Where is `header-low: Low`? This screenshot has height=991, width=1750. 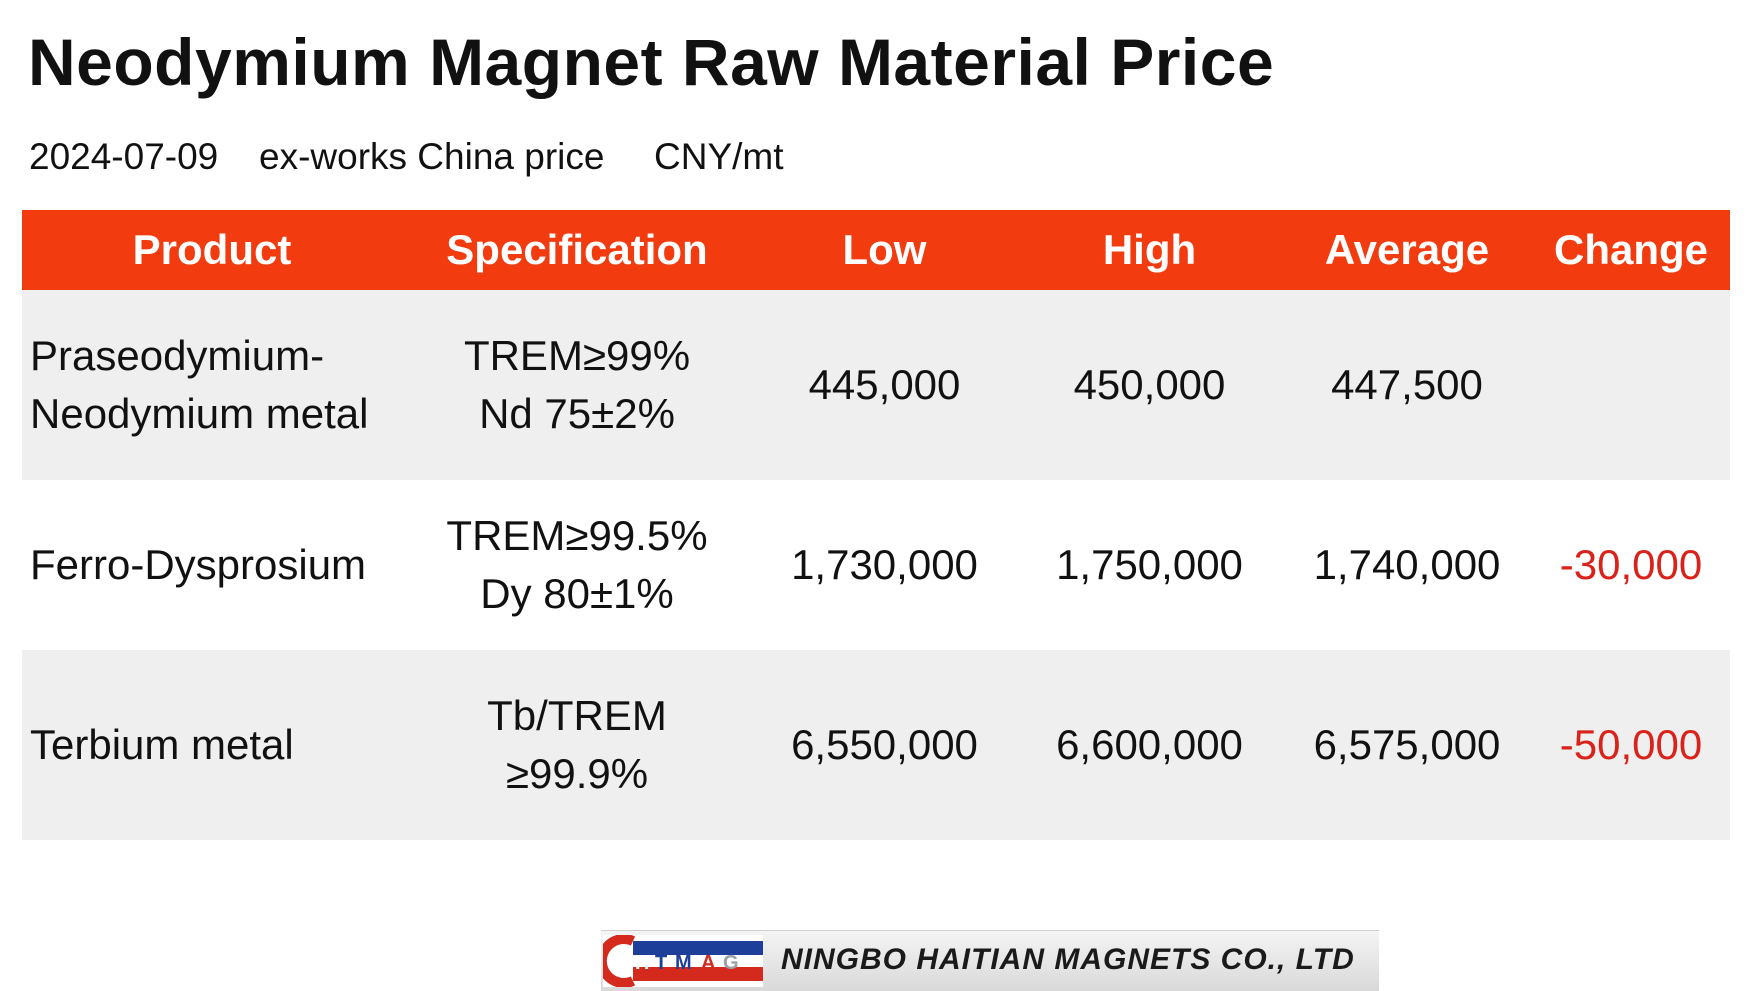 header-low: Low is located at coordinates (884, 249).